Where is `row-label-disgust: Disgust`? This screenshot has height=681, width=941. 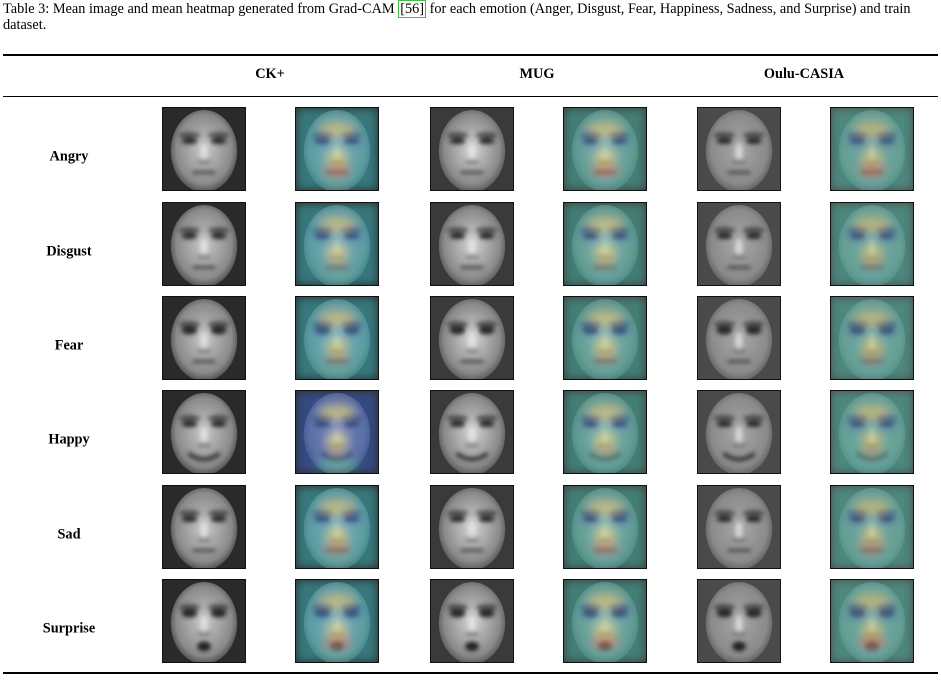
row-label-disgust: Disgust is located at coordinates (69, 251).